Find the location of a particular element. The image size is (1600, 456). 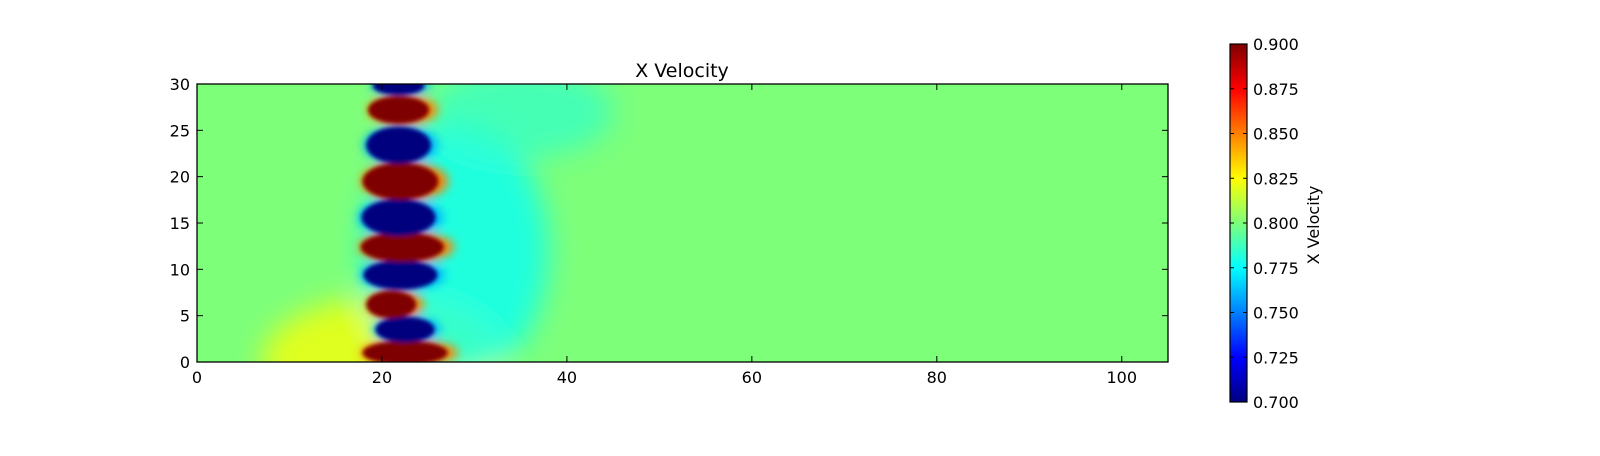

colorbar-tick-label: 0.750 is located at coordinates (1276, 313).